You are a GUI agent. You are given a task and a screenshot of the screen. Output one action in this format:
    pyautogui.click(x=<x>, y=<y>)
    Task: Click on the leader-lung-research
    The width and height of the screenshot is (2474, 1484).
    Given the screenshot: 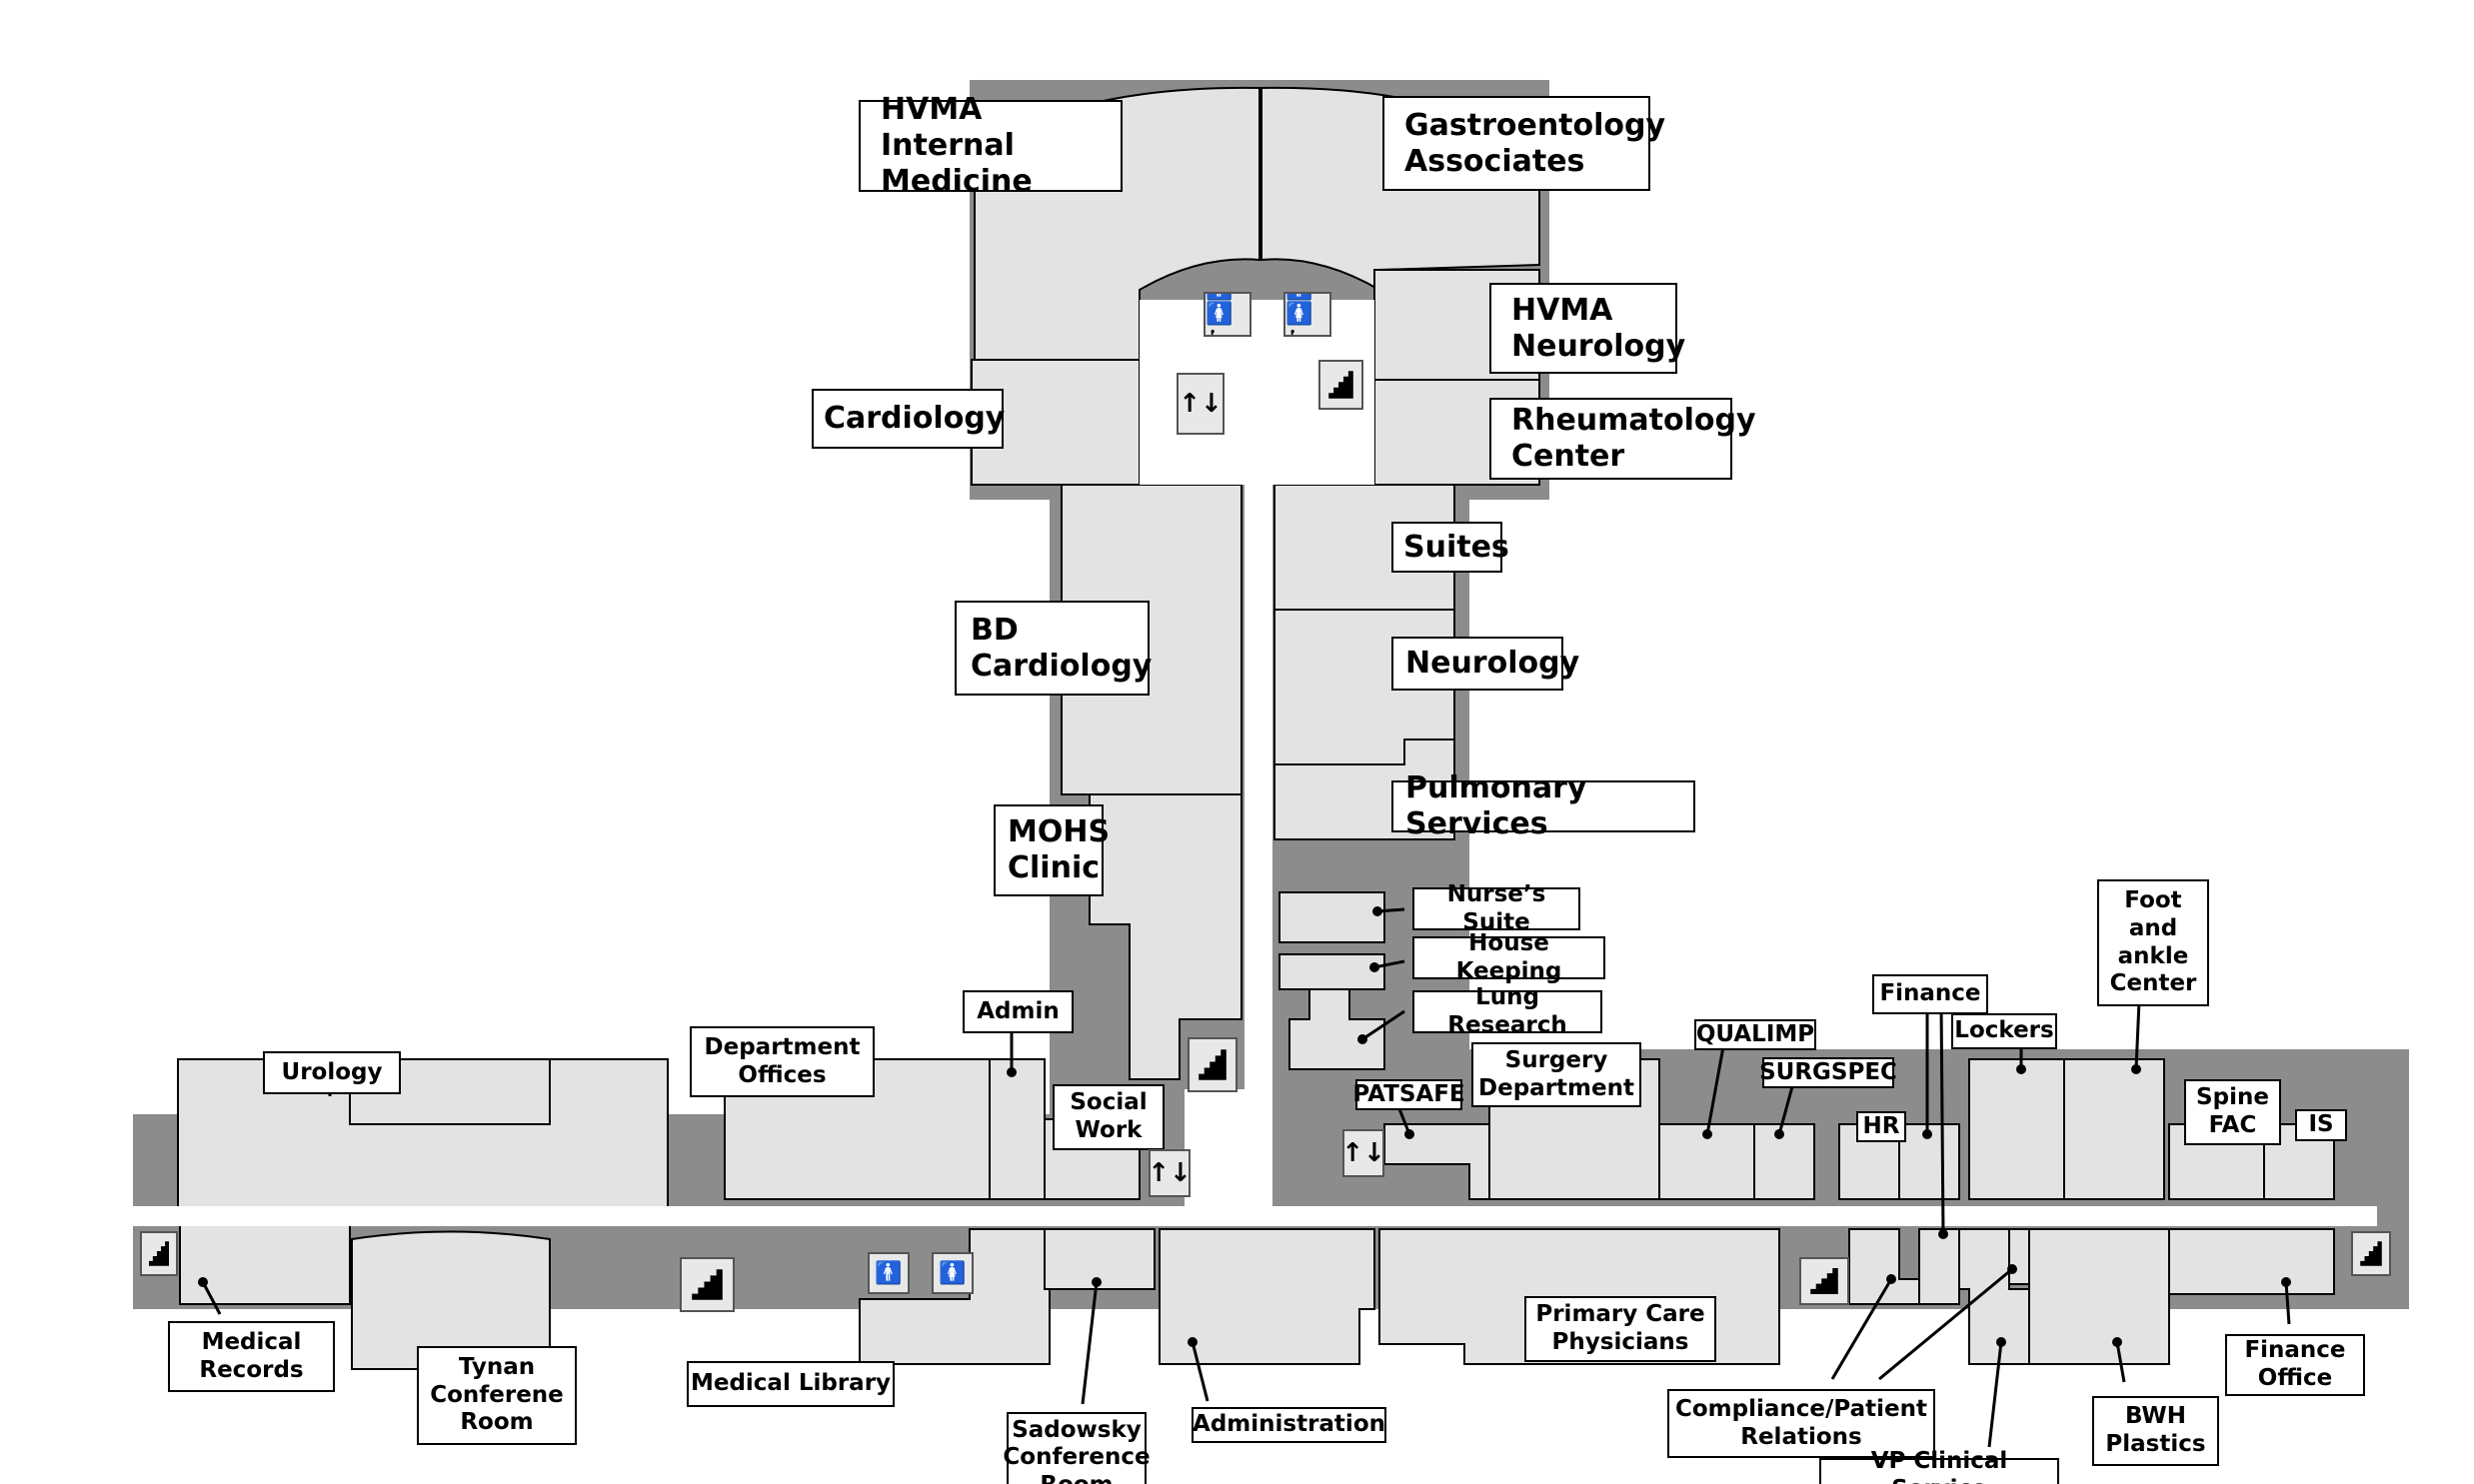 What is the action you would take?
    pyautogui.click(x=1383, y=1025)
    